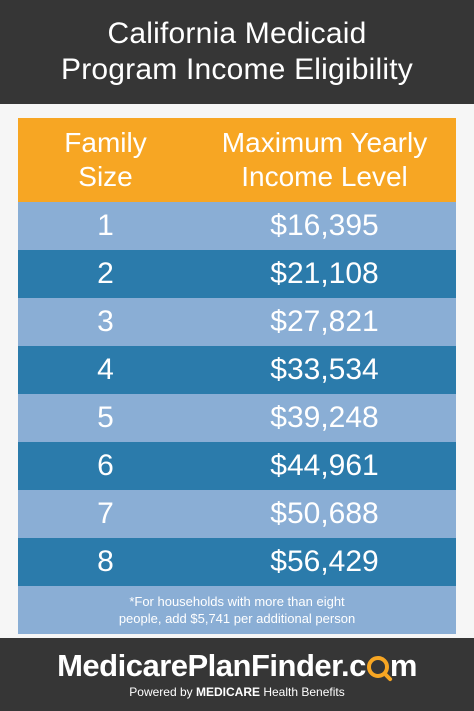  I want to click on table-row: 8 $56,429, so click(237, 562).